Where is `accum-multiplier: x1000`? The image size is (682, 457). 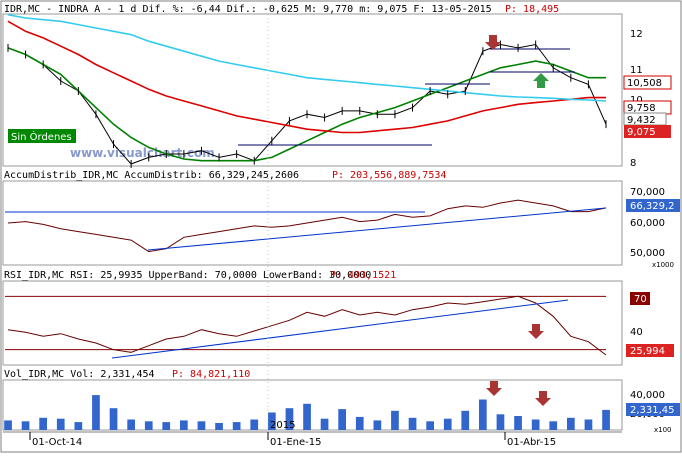
accum-multiplier: x1000 is located at coordinates (663, 265).